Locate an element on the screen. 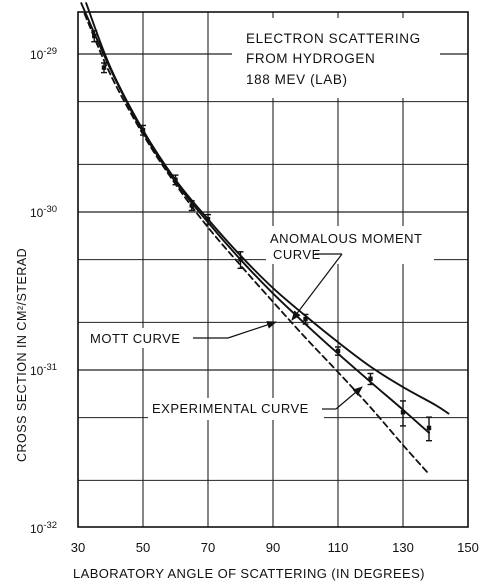 This screenshot has width=488, height=586. title-line-2: FROM HYDROGEN is located at coordinates (310, 58).